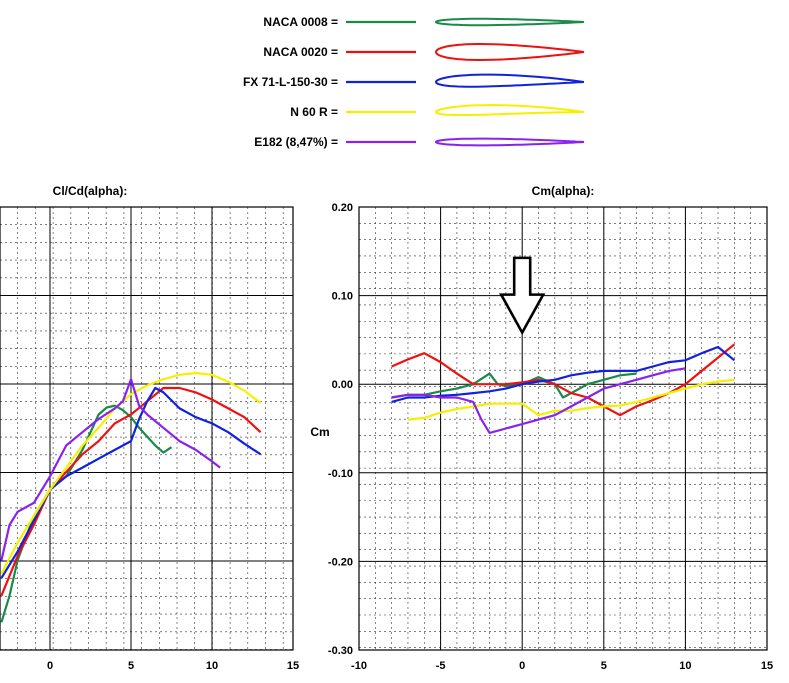 The width and height of the screenshot is (789, 683). What do you see at coordinates (296, 142) in the screenshot?
I see `legend-label: E182 (8,47%) =` at bounding box center [296, 142].